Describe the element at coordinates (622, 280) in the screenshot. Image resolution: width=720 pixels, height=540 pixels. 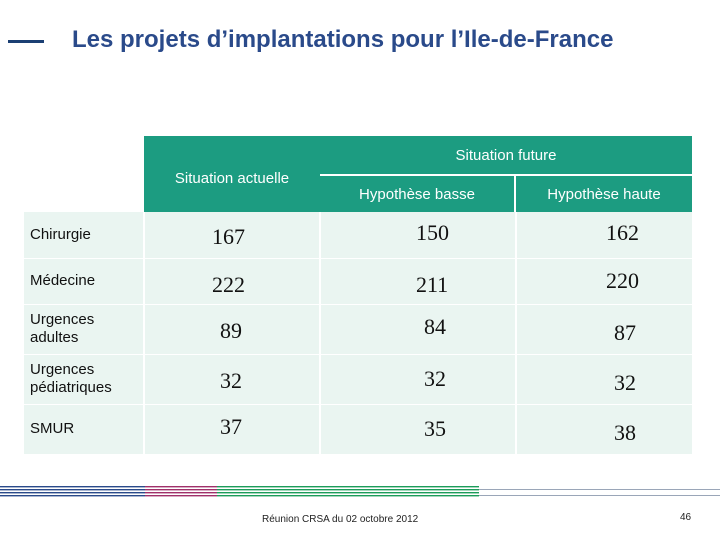
I see `cell-high: 220` at that location.